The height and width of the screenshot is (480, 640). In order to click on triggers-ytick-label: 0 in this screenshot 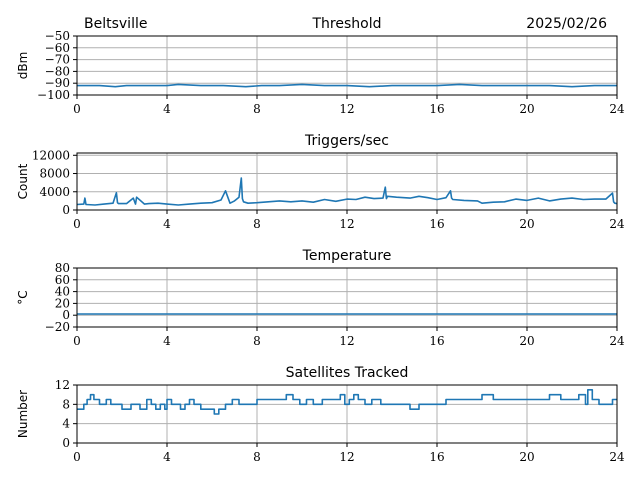, I will do `click(66, 210)`.